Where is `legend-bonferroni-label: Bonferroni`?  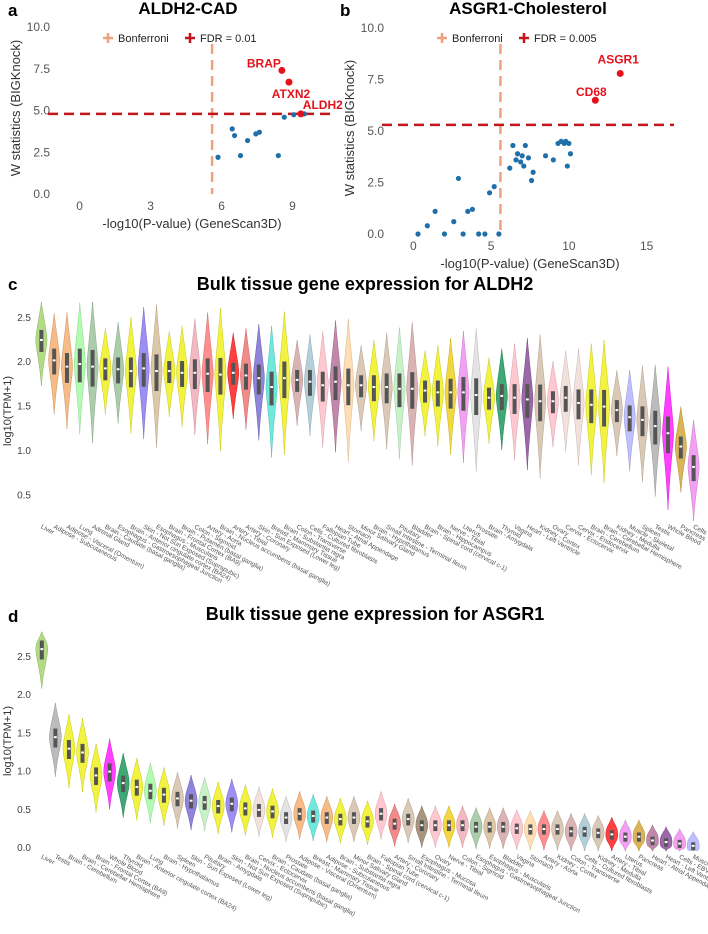 legend-bonferroni-label: Bonferroni is located at coordinates (477, 39).